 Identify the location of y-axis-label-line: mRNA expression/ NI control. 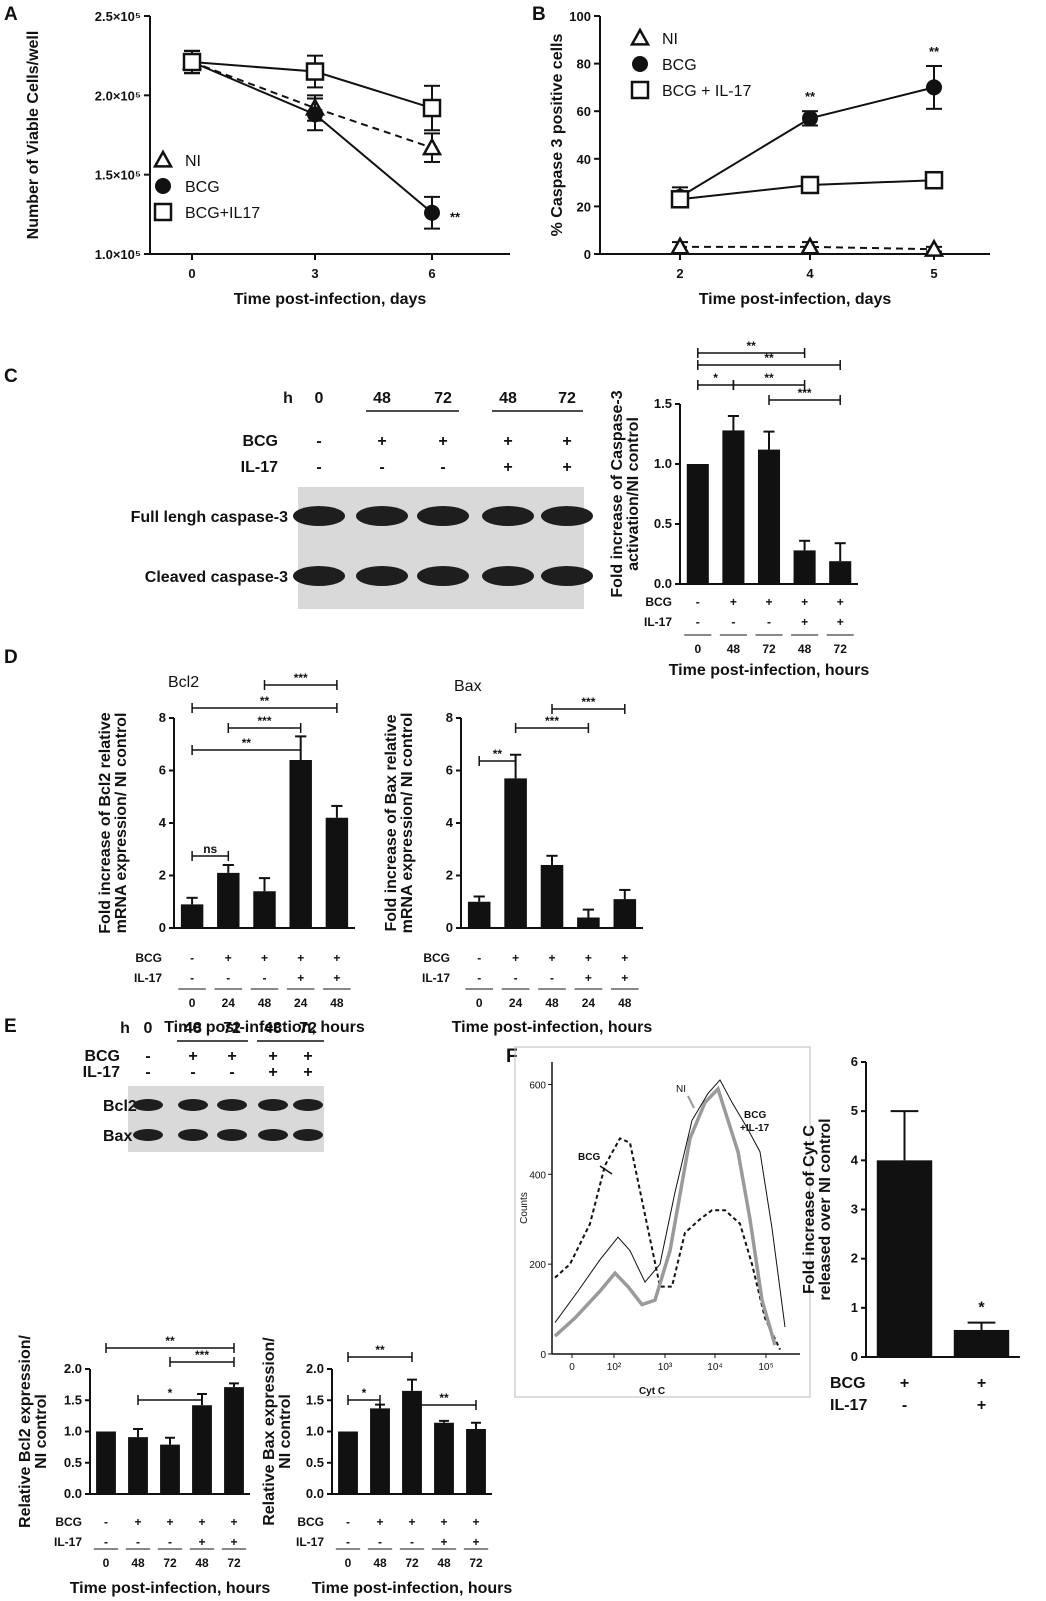
(407, 823).